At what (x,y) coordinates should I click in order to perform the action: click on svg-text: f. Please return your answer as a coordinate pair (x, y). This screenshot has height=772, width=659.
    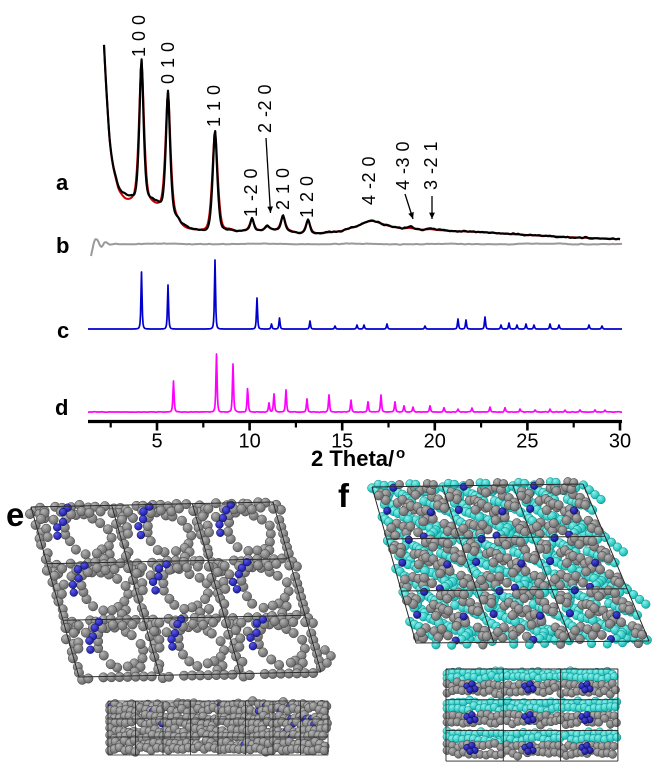
    Looking at the image, I should click on (344, 495).